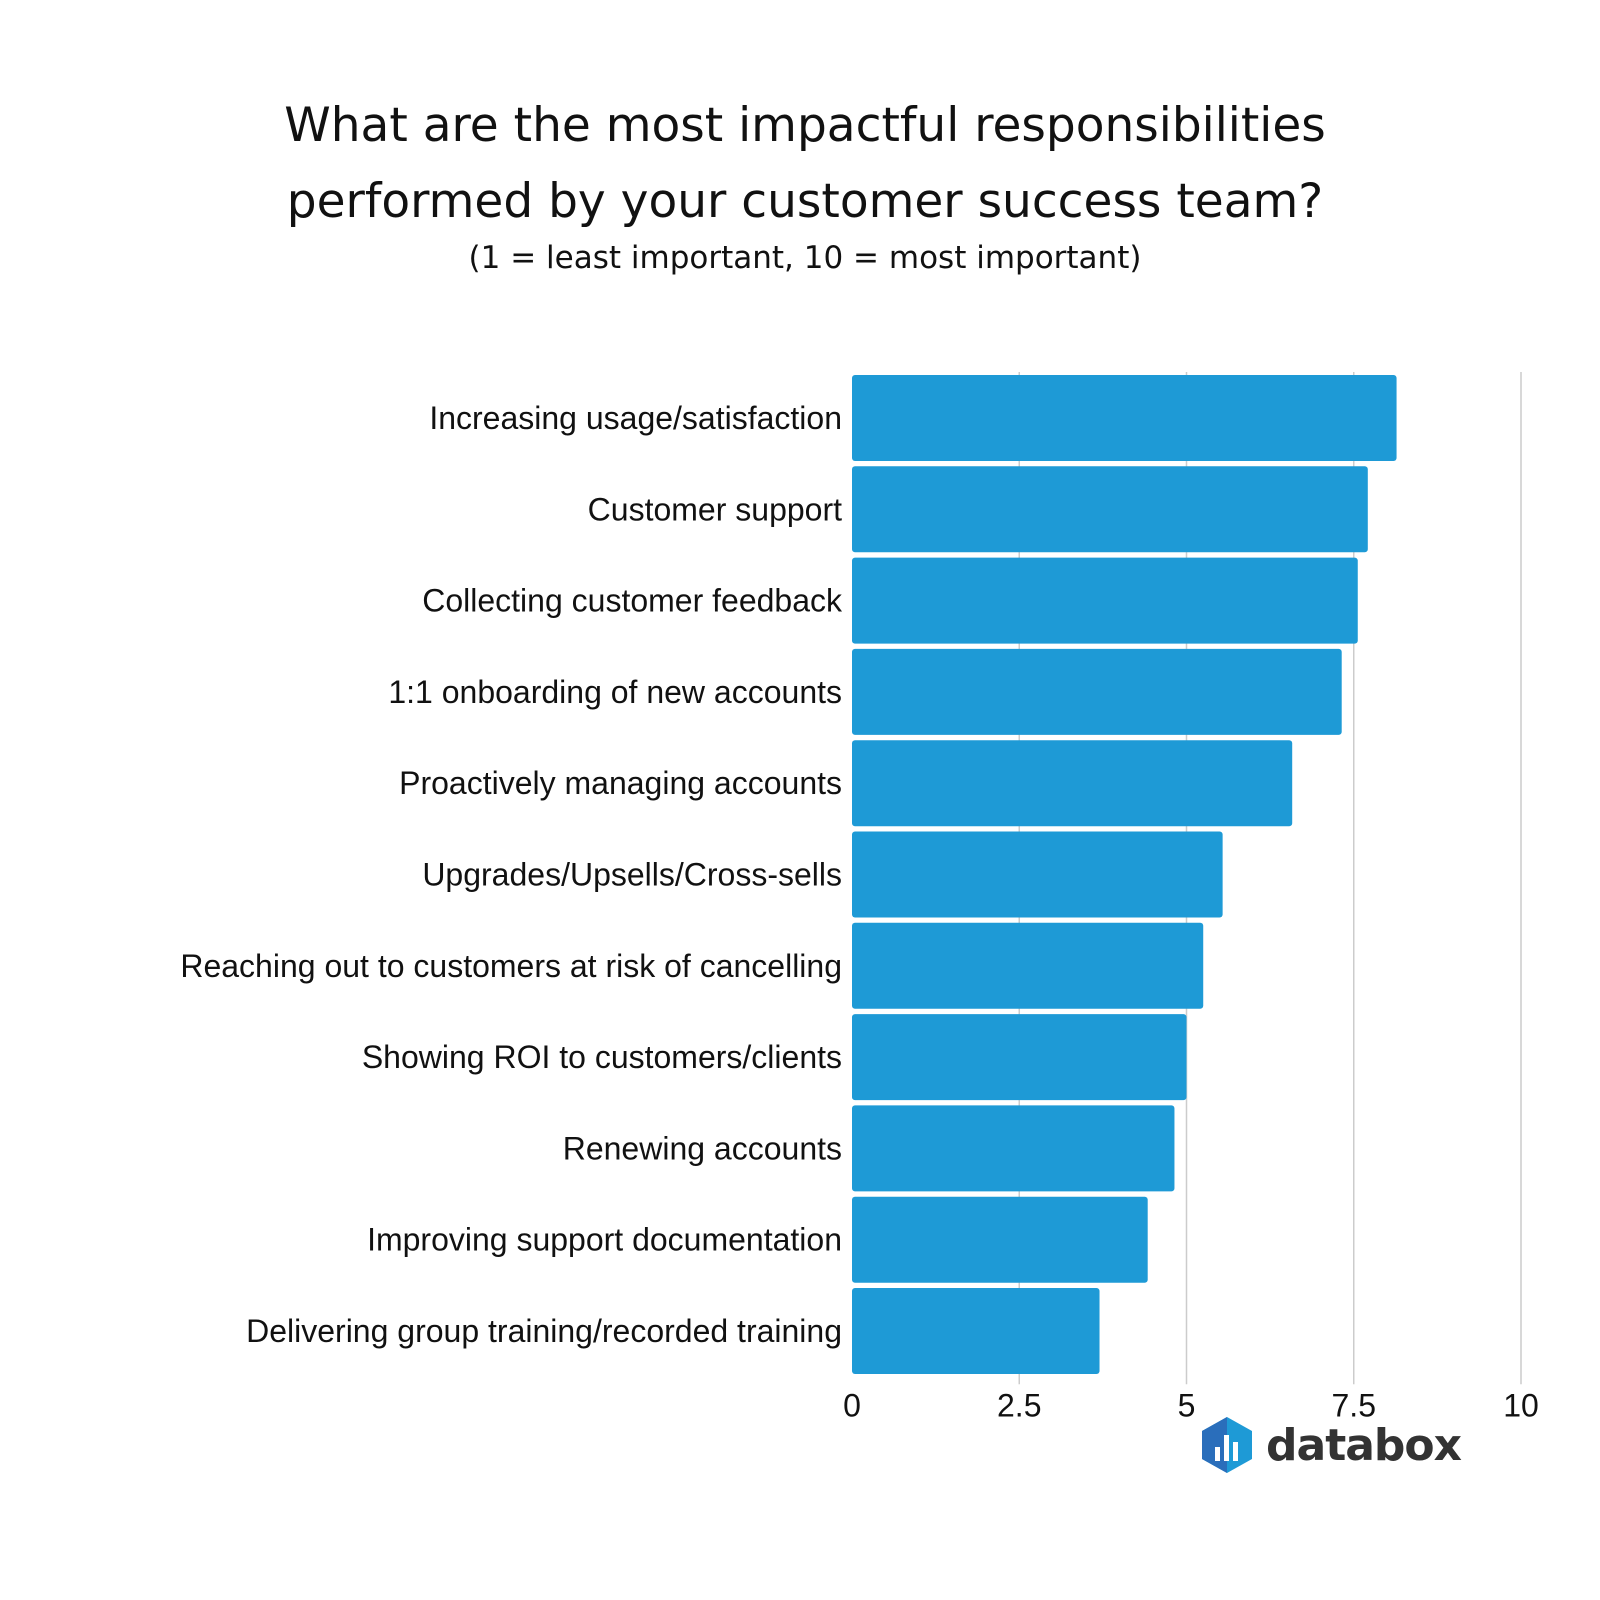  What do you see at coordinates (805, 201) in the screenshot?
I see `chart-title-line-2: performed by your customer success team?` at bounding box center [805, 201].